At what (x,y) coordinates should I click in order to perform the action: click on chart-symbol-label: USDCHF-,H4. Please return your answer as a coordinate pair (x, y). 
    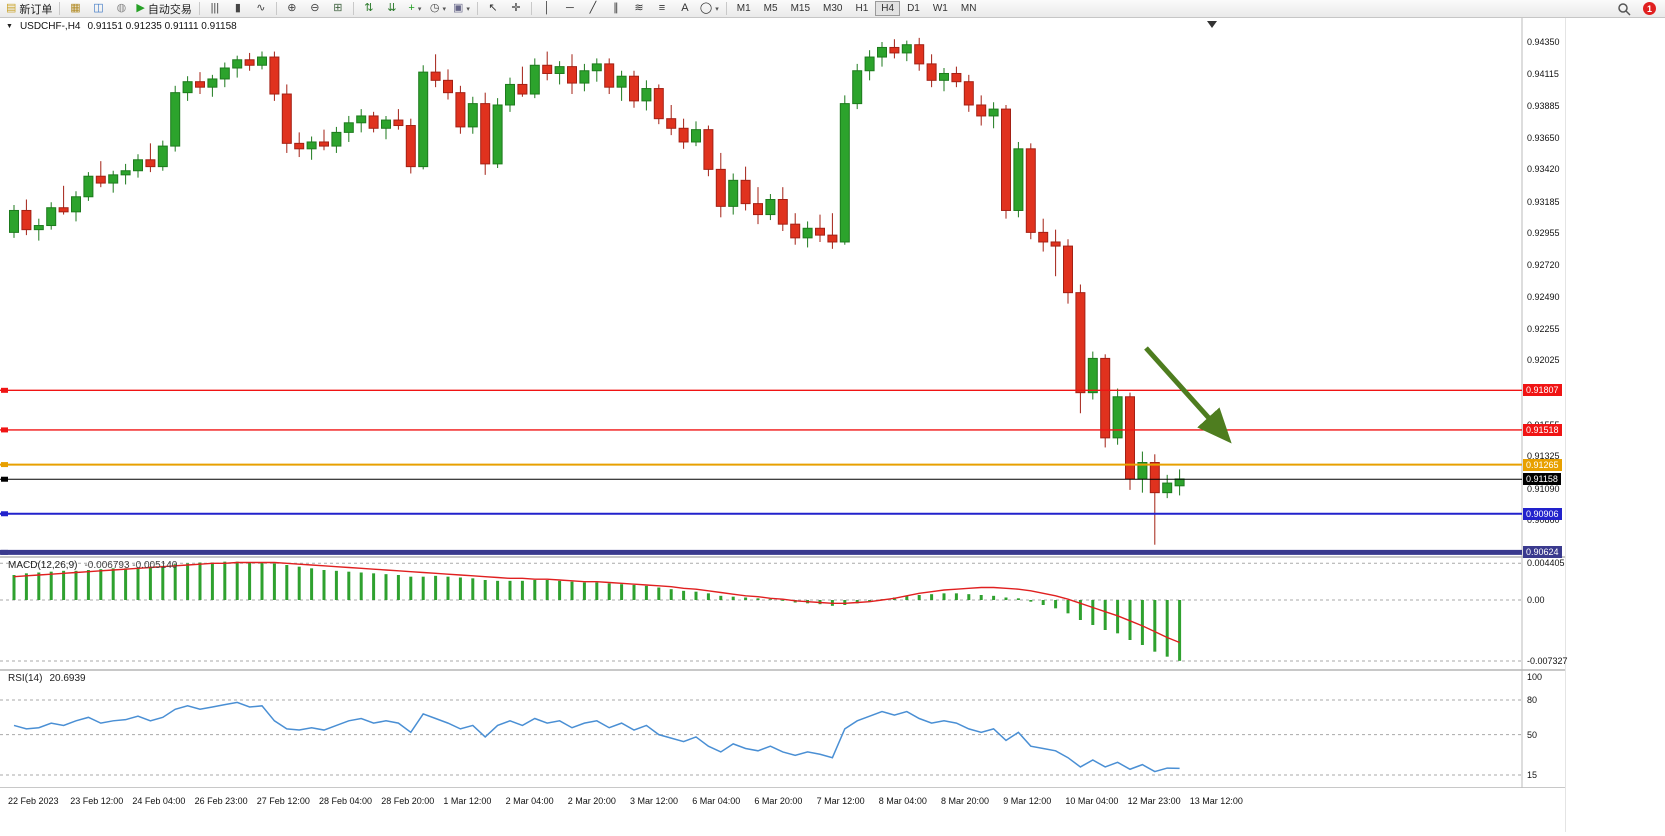
    Looking at the image, I should click on (50, 26).